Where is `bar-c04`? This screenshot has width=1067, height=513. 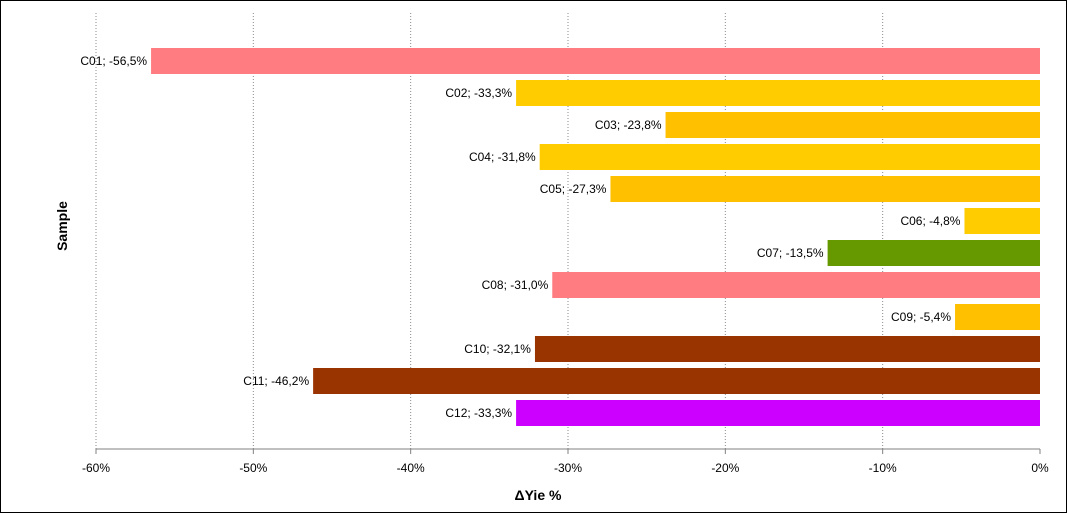 bar-c04 is located at coordinates (789, 157).